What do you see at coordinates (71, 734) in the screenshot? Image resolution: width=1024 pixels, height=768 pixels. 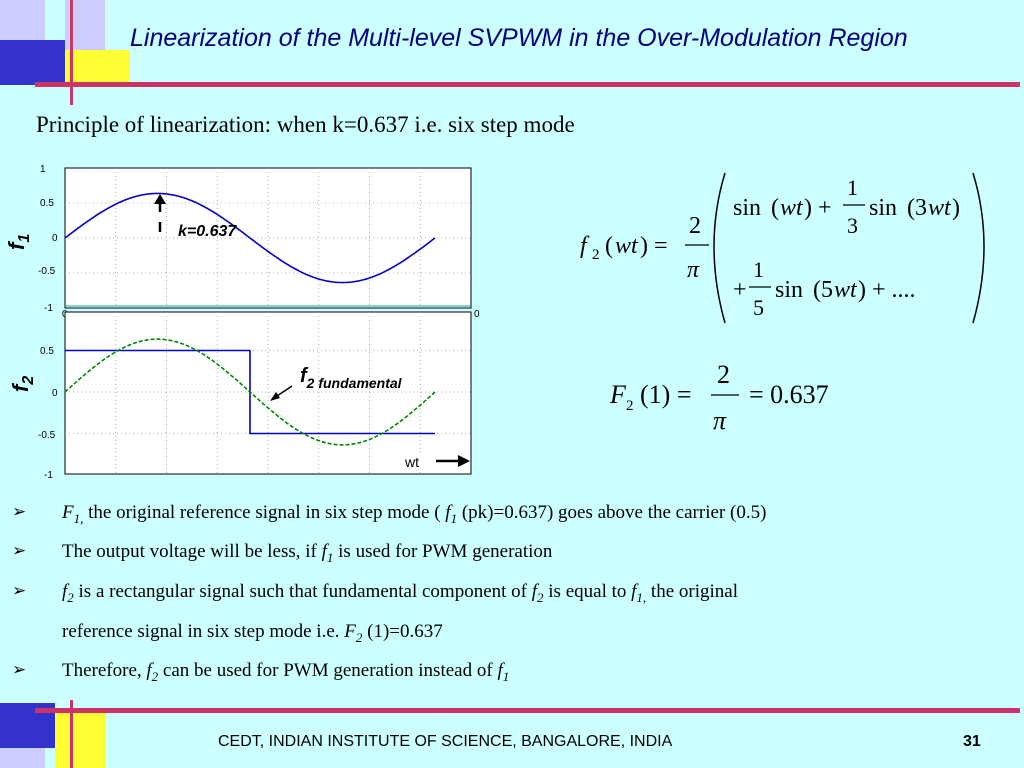 I see `deco-bottom-vline` at bounding box center [71, 734].